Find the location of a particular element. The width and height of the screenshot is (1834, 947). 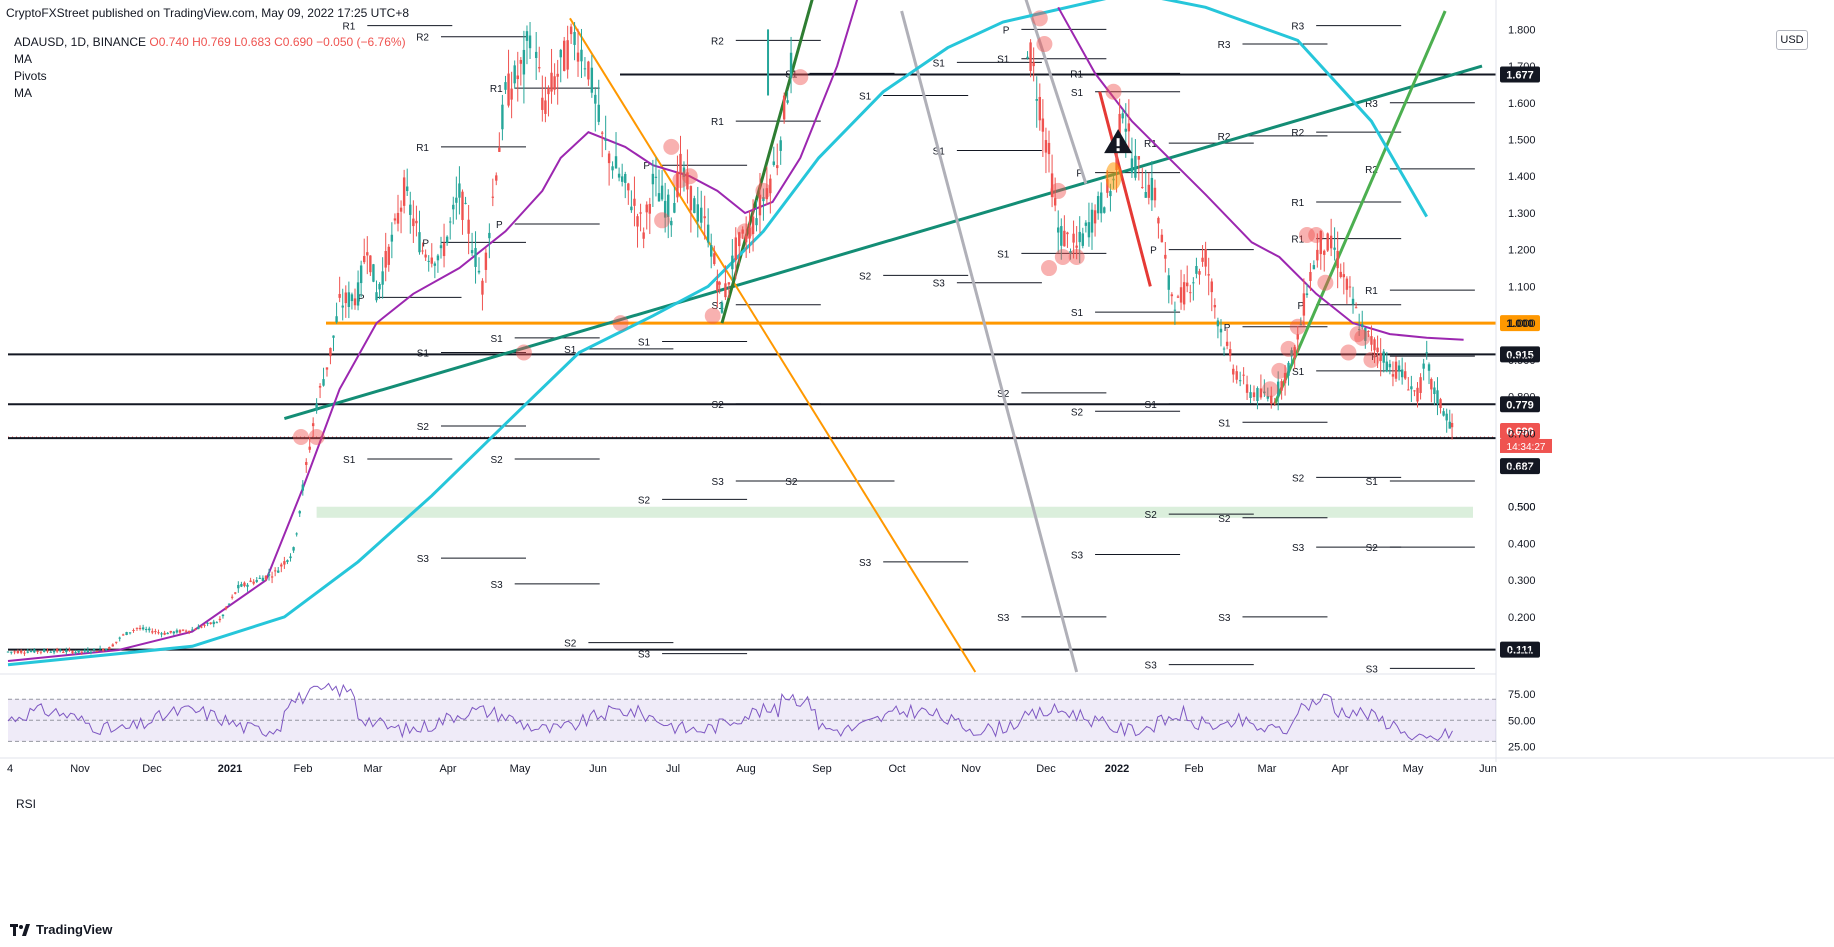

countdown-badge is located at coordinates (1526, 445).